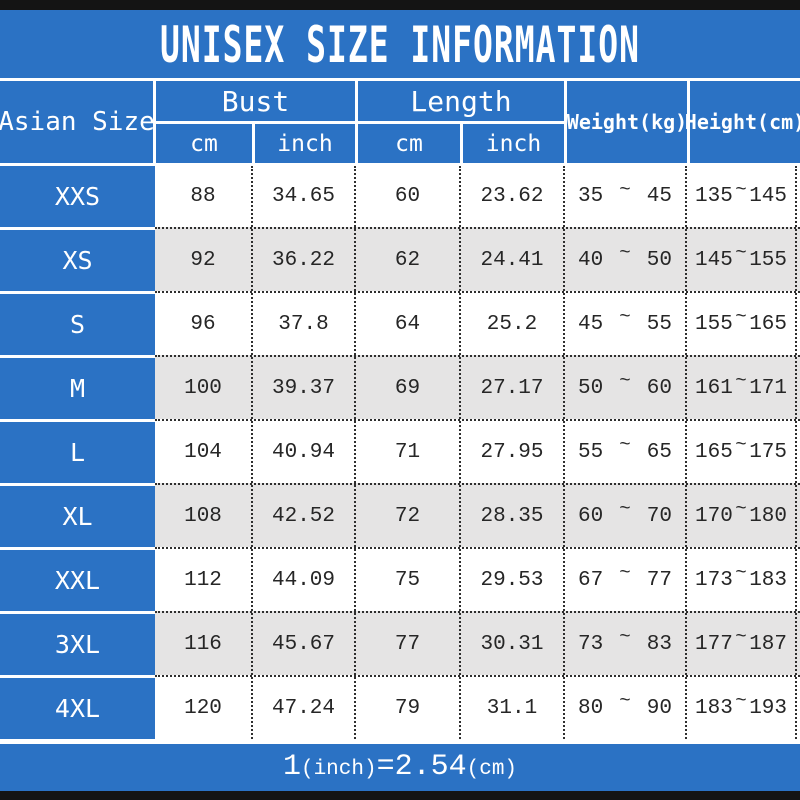  What do you see at coordinates (204, 260) in the screenshot?
I see `bust-cm-cell: 92` at bounding box center [204, 260].